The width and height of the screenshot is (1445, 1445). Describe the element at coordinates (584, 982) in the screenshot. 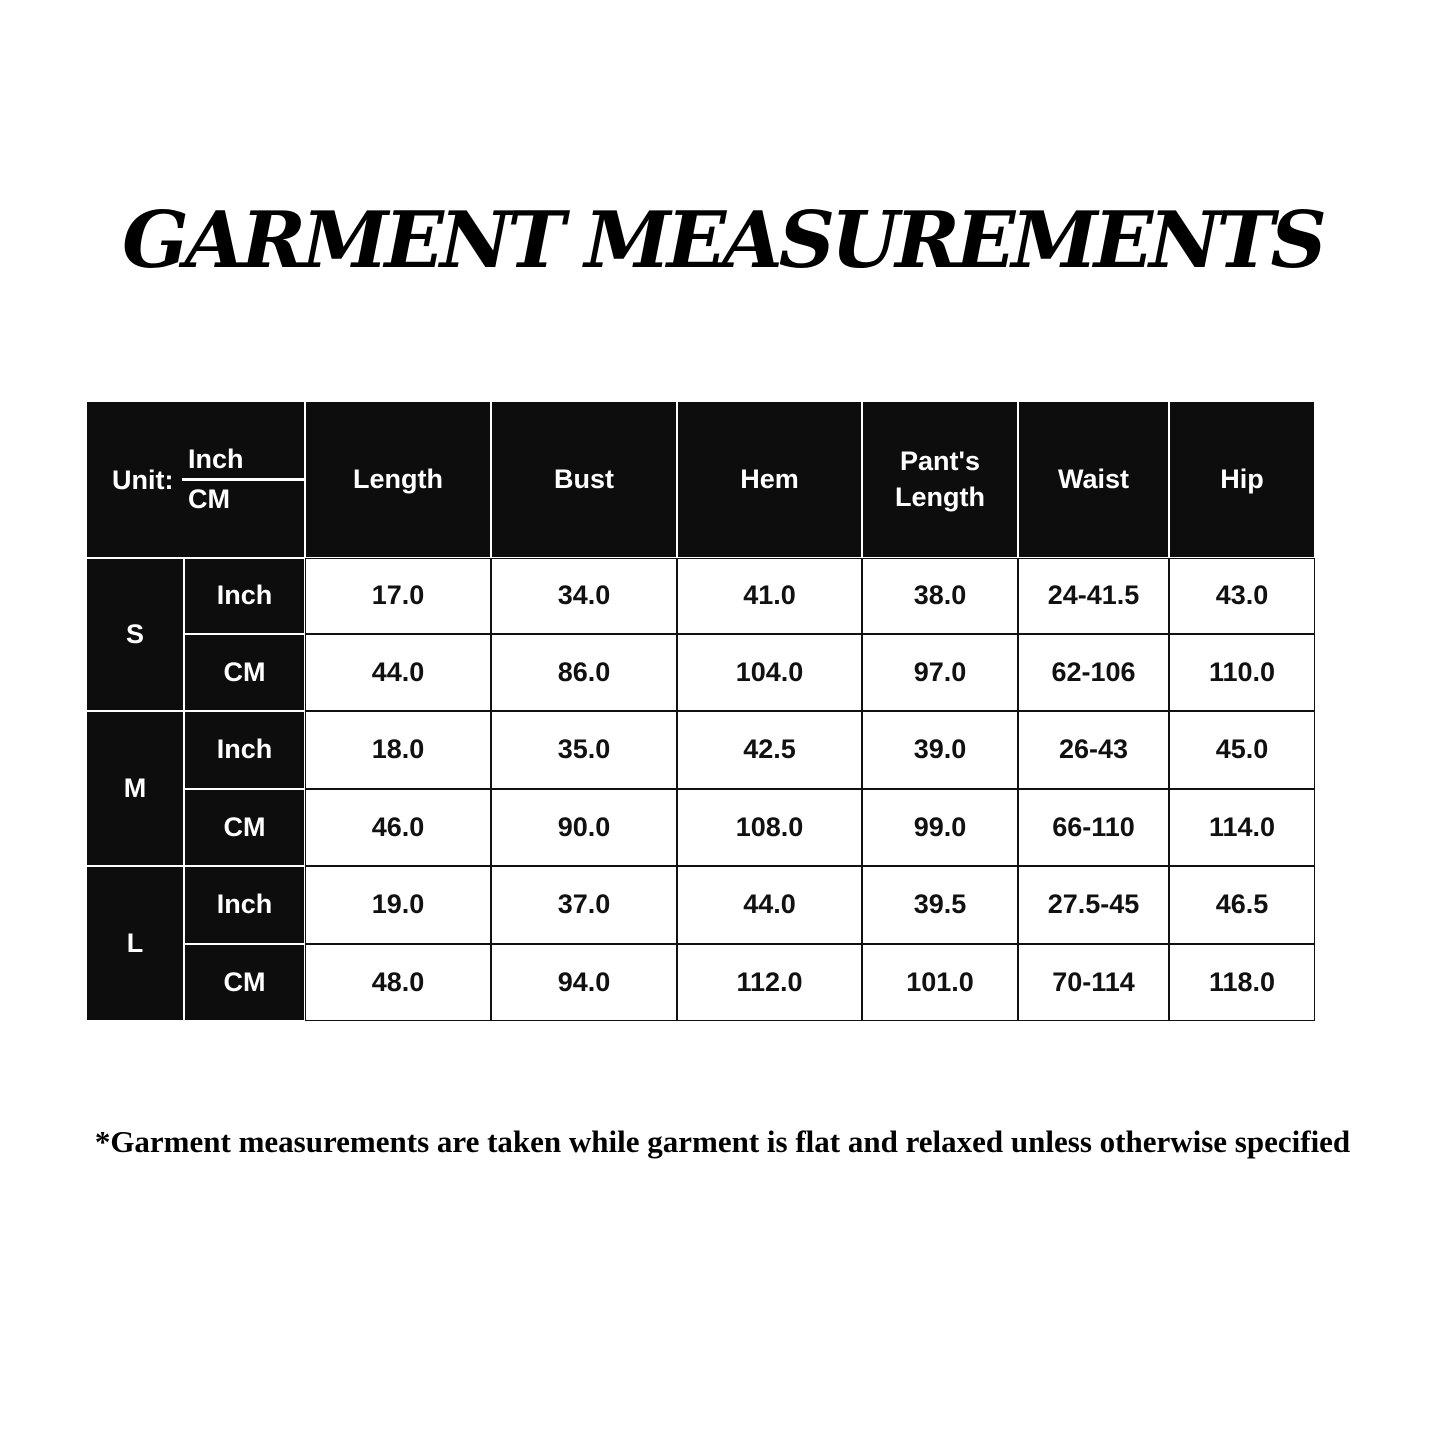

I see `table-cell: 94.0` at that location.